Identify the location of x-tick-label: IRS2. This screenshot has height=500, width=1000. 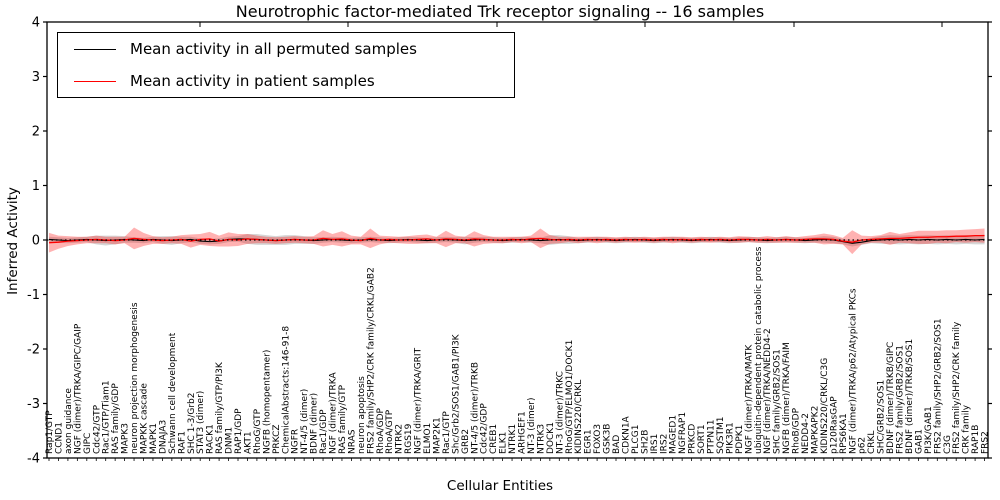
(664, 444).